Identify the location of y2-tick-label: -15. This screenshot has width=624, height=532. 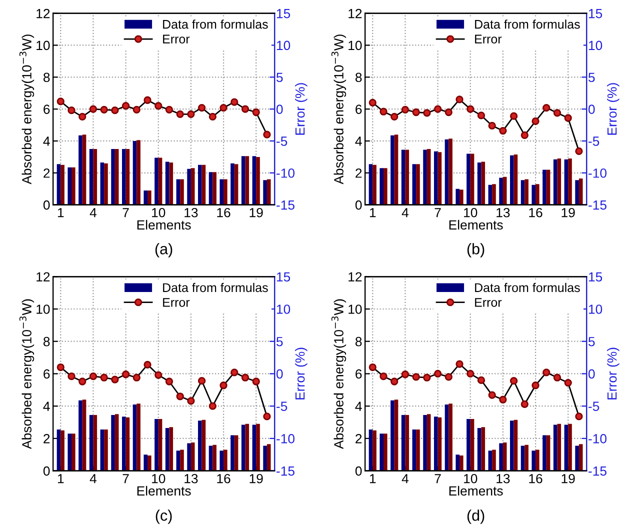
(285, 205).